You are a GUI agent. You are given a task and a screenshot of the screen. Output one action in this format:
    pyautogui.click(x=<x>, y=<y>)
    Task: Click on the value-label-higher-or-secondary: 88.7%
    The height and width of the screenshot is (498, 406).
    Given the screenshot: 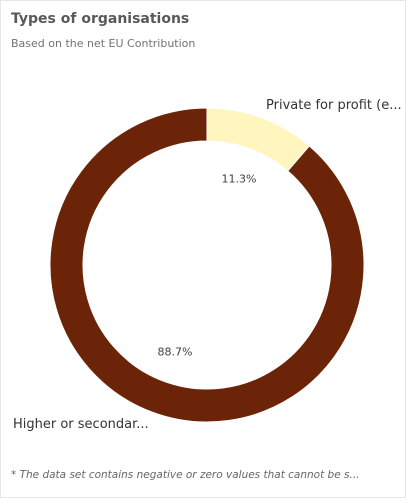 What is the action you would take?
    pyautogui.click(x=175, y=351)
    